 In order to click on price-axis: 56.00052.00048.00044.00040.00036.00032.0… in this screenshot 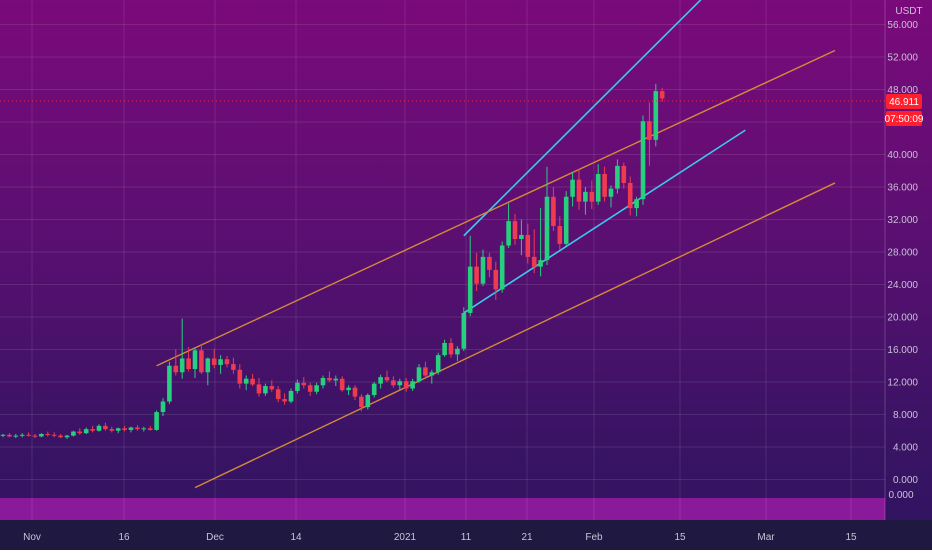, I will do `click(902, 253)`.